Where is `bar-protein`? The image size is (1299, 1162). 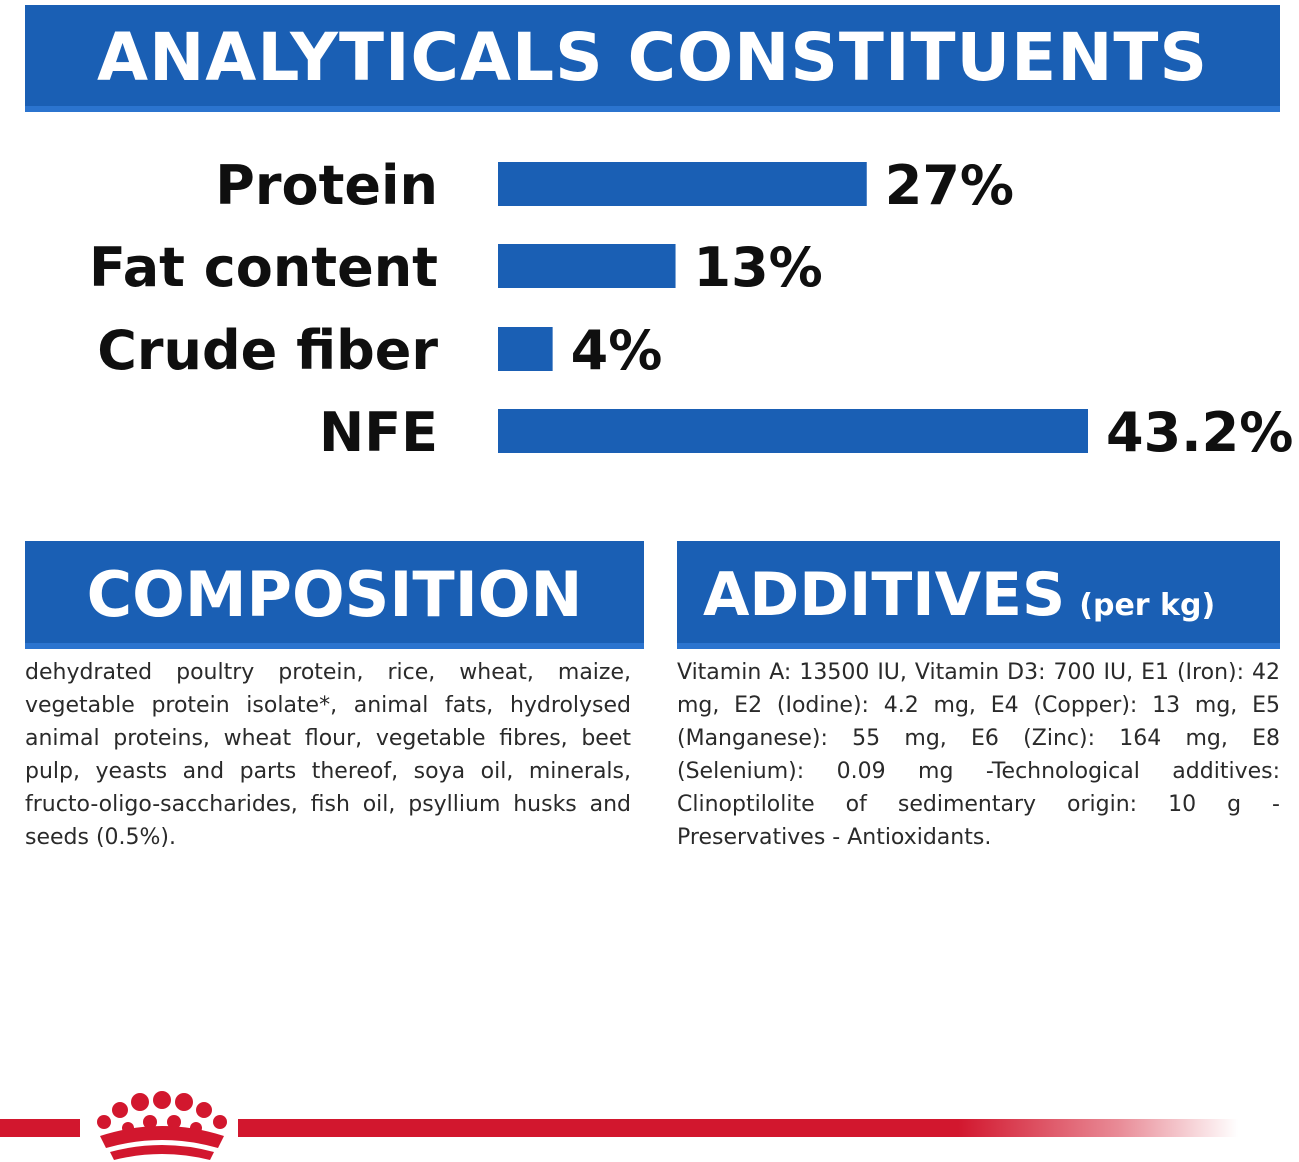
bar-protein is located at coordinates (682, 184).